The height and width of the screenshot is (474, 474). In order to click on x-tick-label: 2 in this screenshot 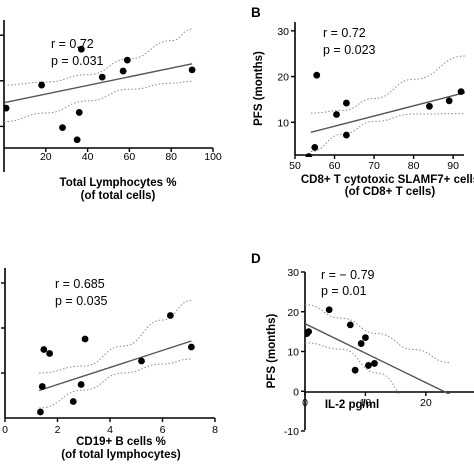, I will do `click(58, 430)`.